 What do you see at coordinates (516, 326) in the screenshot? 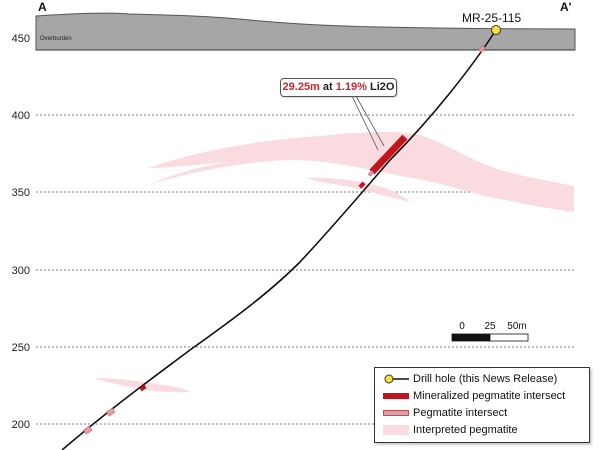
I see `scale-bar-label-50: 50m` at bounding box center [516, 326].